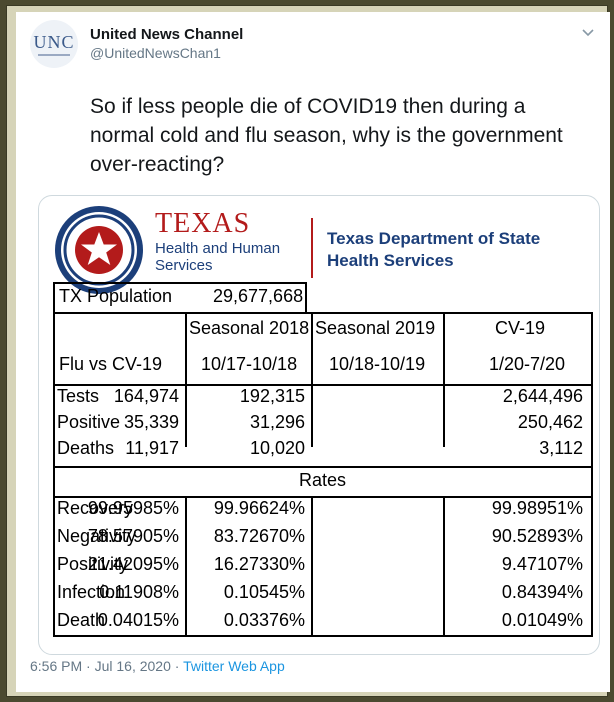 This screenshot has height=702, width=614. What do you see at coordinates (375, 328) in the screenshot?
I see `col-header-seasonal-2019: Seasonal 2019` at bounding box center [375, 328].